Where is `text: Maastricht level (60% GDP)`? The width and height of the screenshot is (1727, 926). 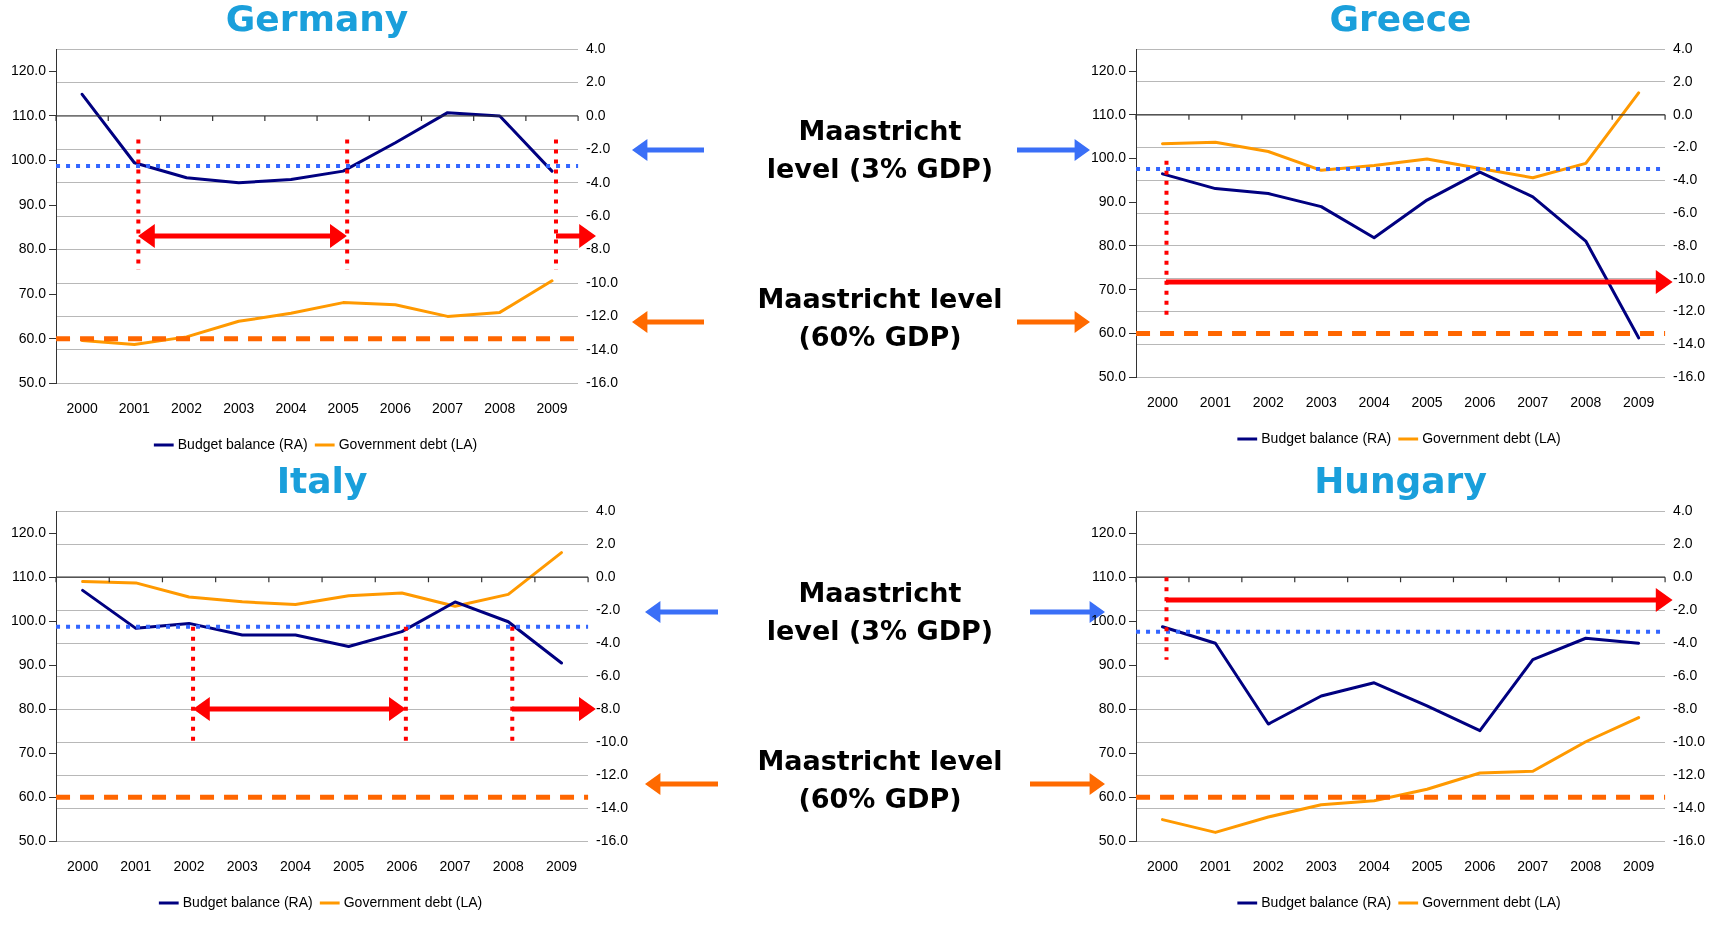
text: Maastricht level (60% GDP) is located at coordinates (880, 780).